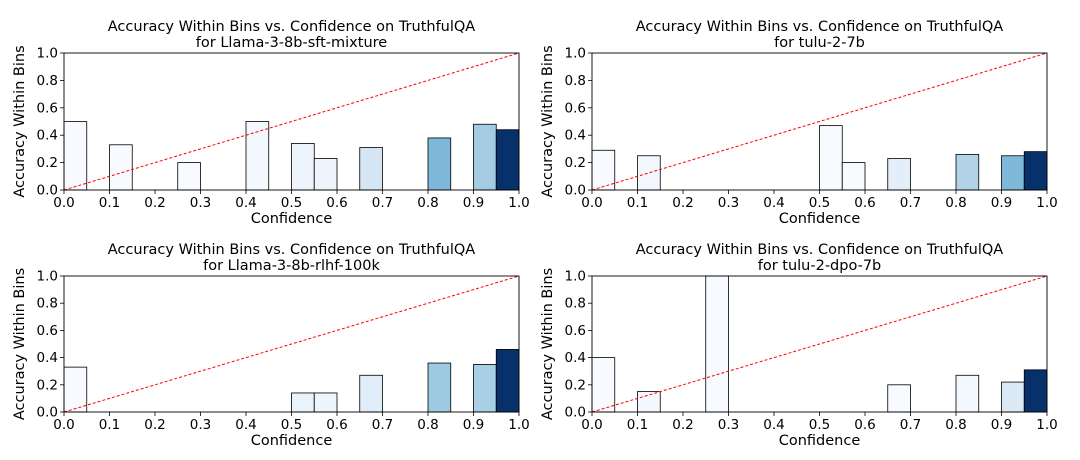 This screenshot has width=1080, height=460. What do you see at coordinates (291, 43) in the screenshot?
I see `chart-subtitle: for Llama-3-8b-sft-mixture` at bounding box center [291, 43].